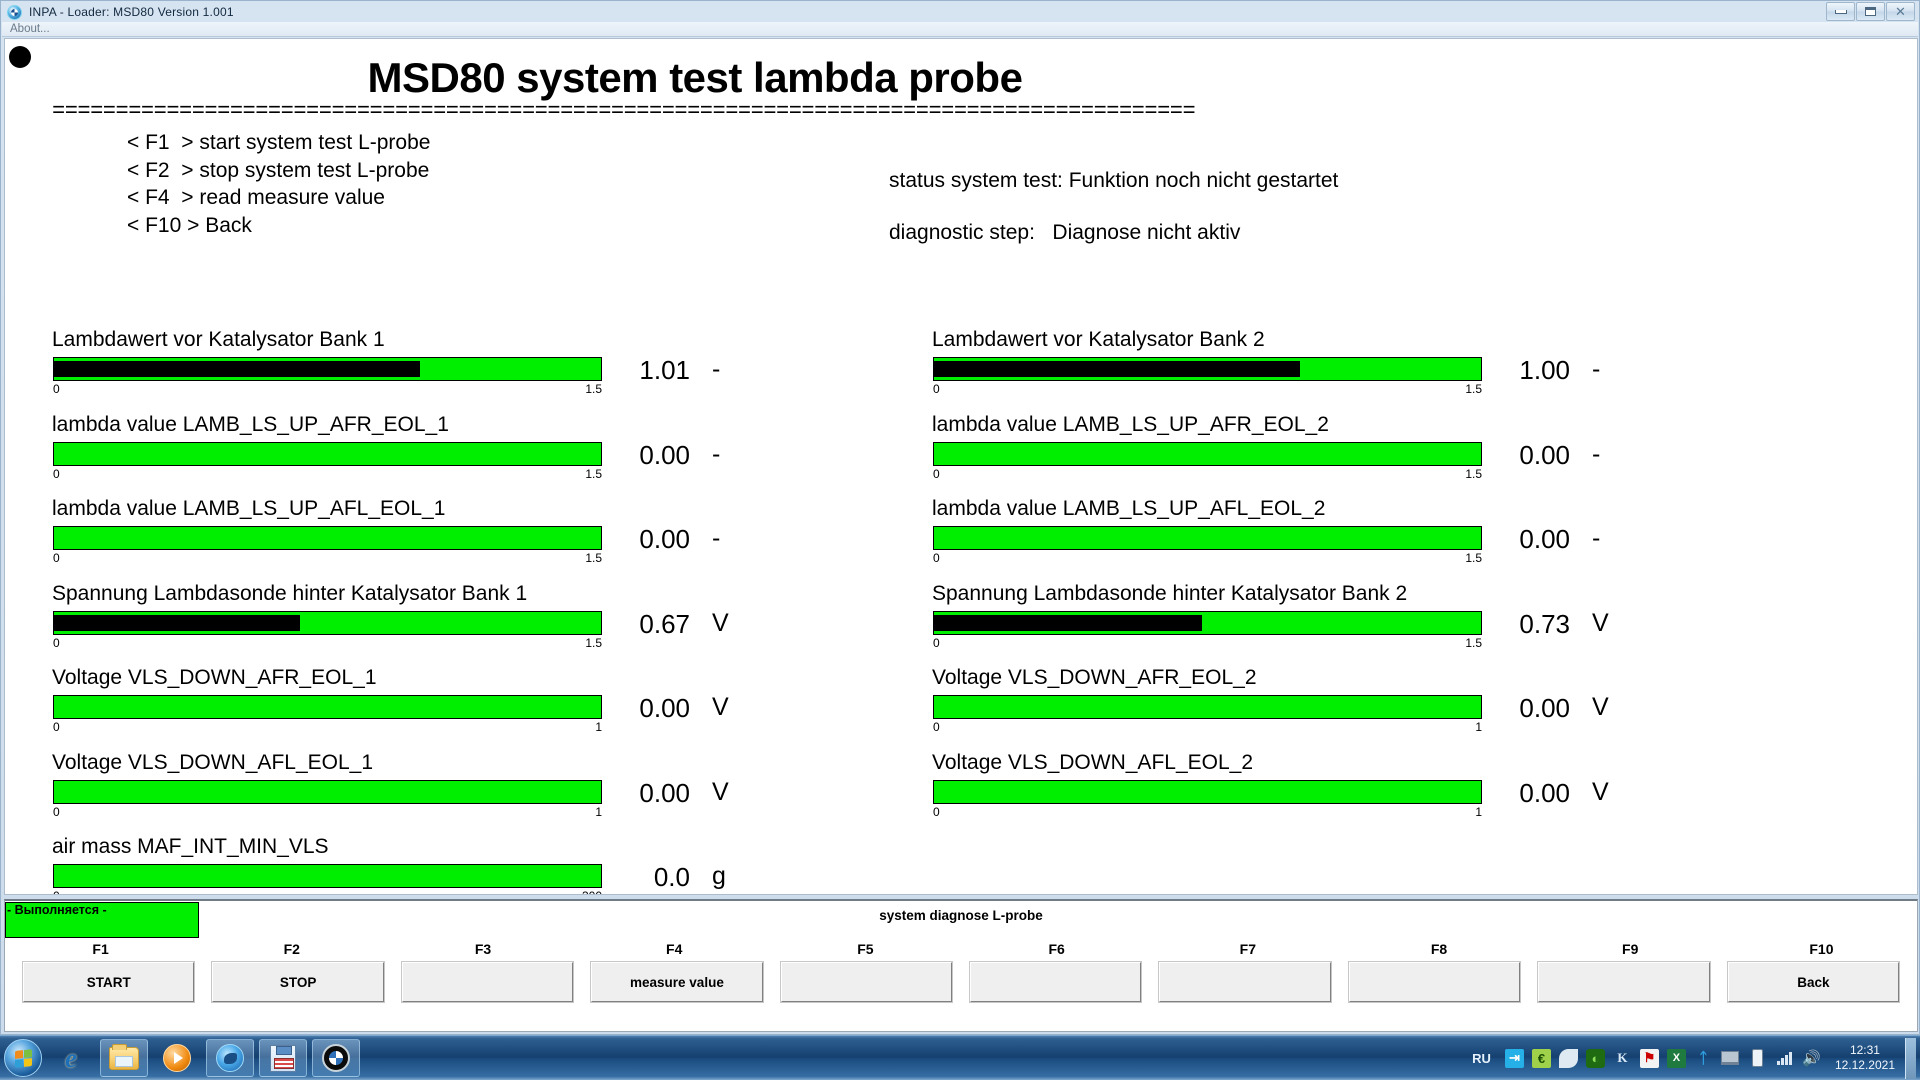 The width and height of the screenshot is (1920, 1081). Describe the element at coordinates (1596, 538) in the screenshot. I see `gauge-unit: -` at that location.